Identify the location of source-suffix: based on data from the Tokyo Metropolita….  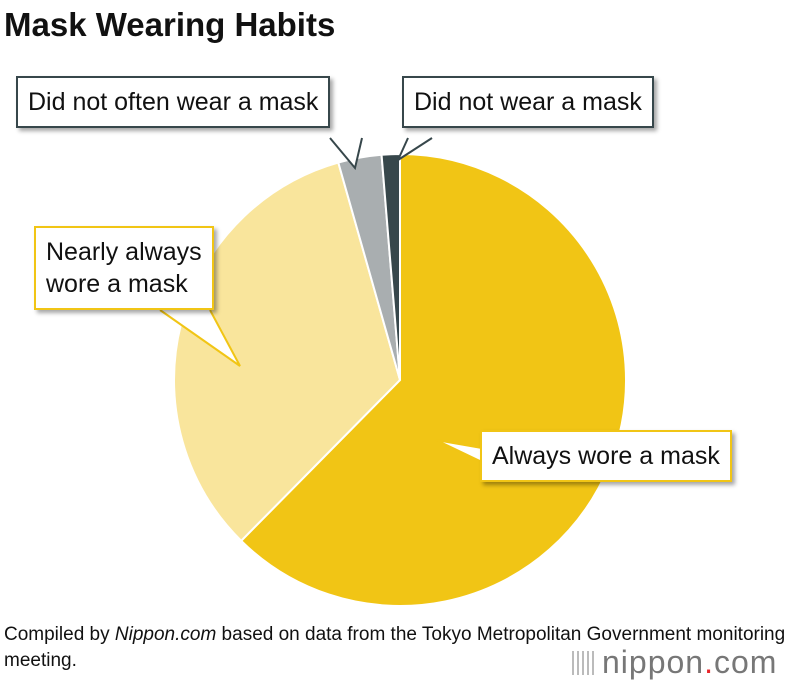
(395, 647).